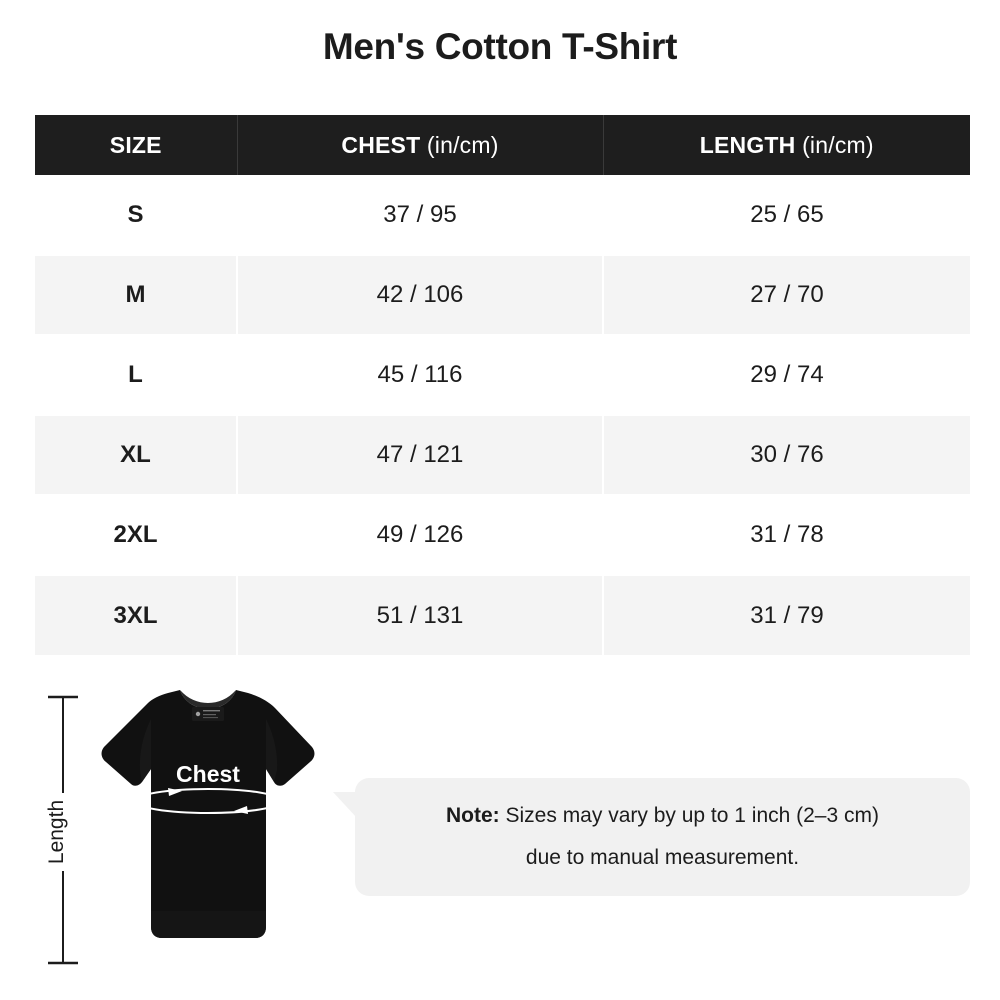 This screenshot has height=1000, width=1000. I want to click on column-header-size: SIZE, so click(136, 145).